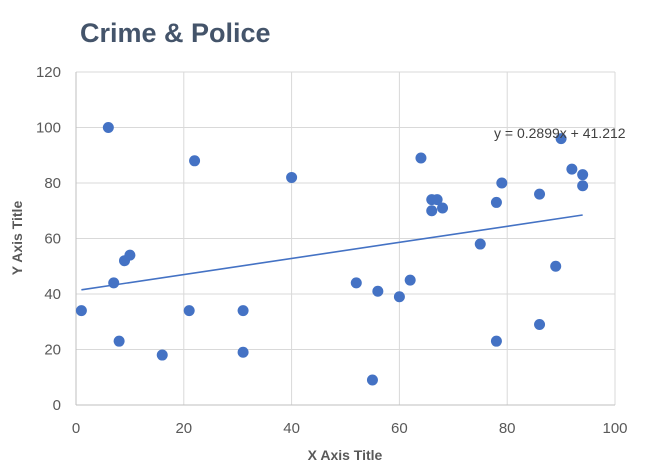 The height and width of the screenshot is (469, 648). Describe the element at coordinates (345, 455) in the screenshot. I see `x-axis-title: X Axis Title` at that location.